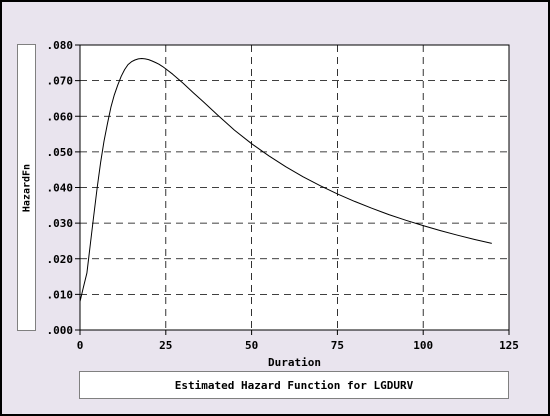 The height and width of the screenshot is (416, 550). What do you see at coordinates (251, 345) in the screenshot?
I see `x-tick-label: 50` at bounding box center [251, 345].